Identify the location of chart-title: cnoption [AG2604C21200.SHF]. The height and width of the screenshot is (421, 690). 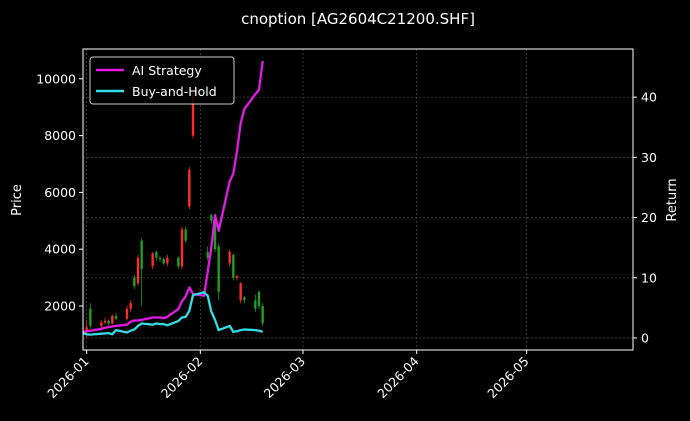
(358, 19).